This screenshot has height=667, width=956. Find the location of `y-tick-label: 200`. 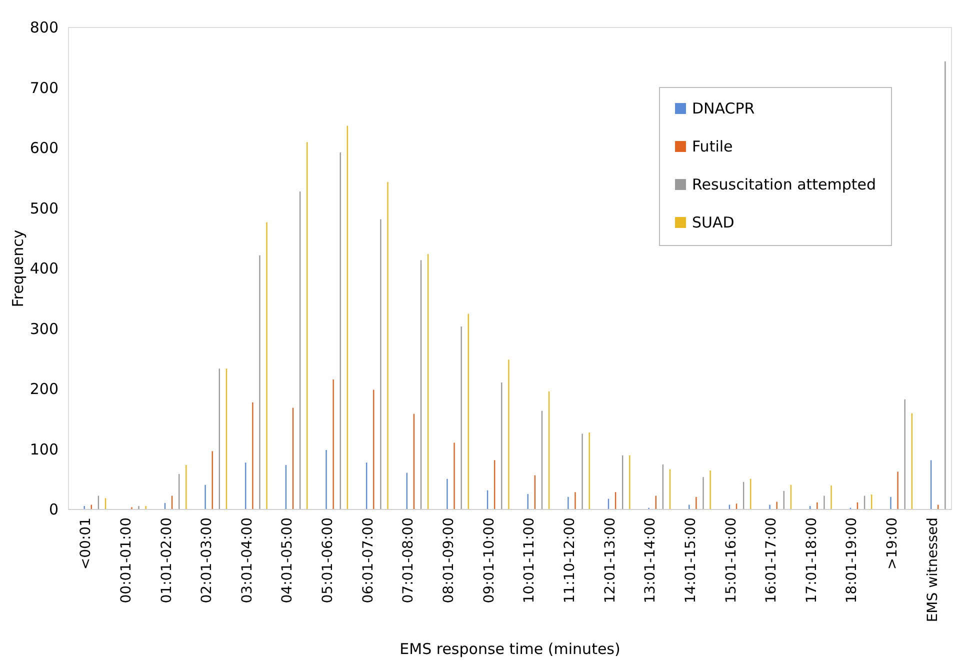

y-tick-label: 200 is located at coordinates (44, 389).